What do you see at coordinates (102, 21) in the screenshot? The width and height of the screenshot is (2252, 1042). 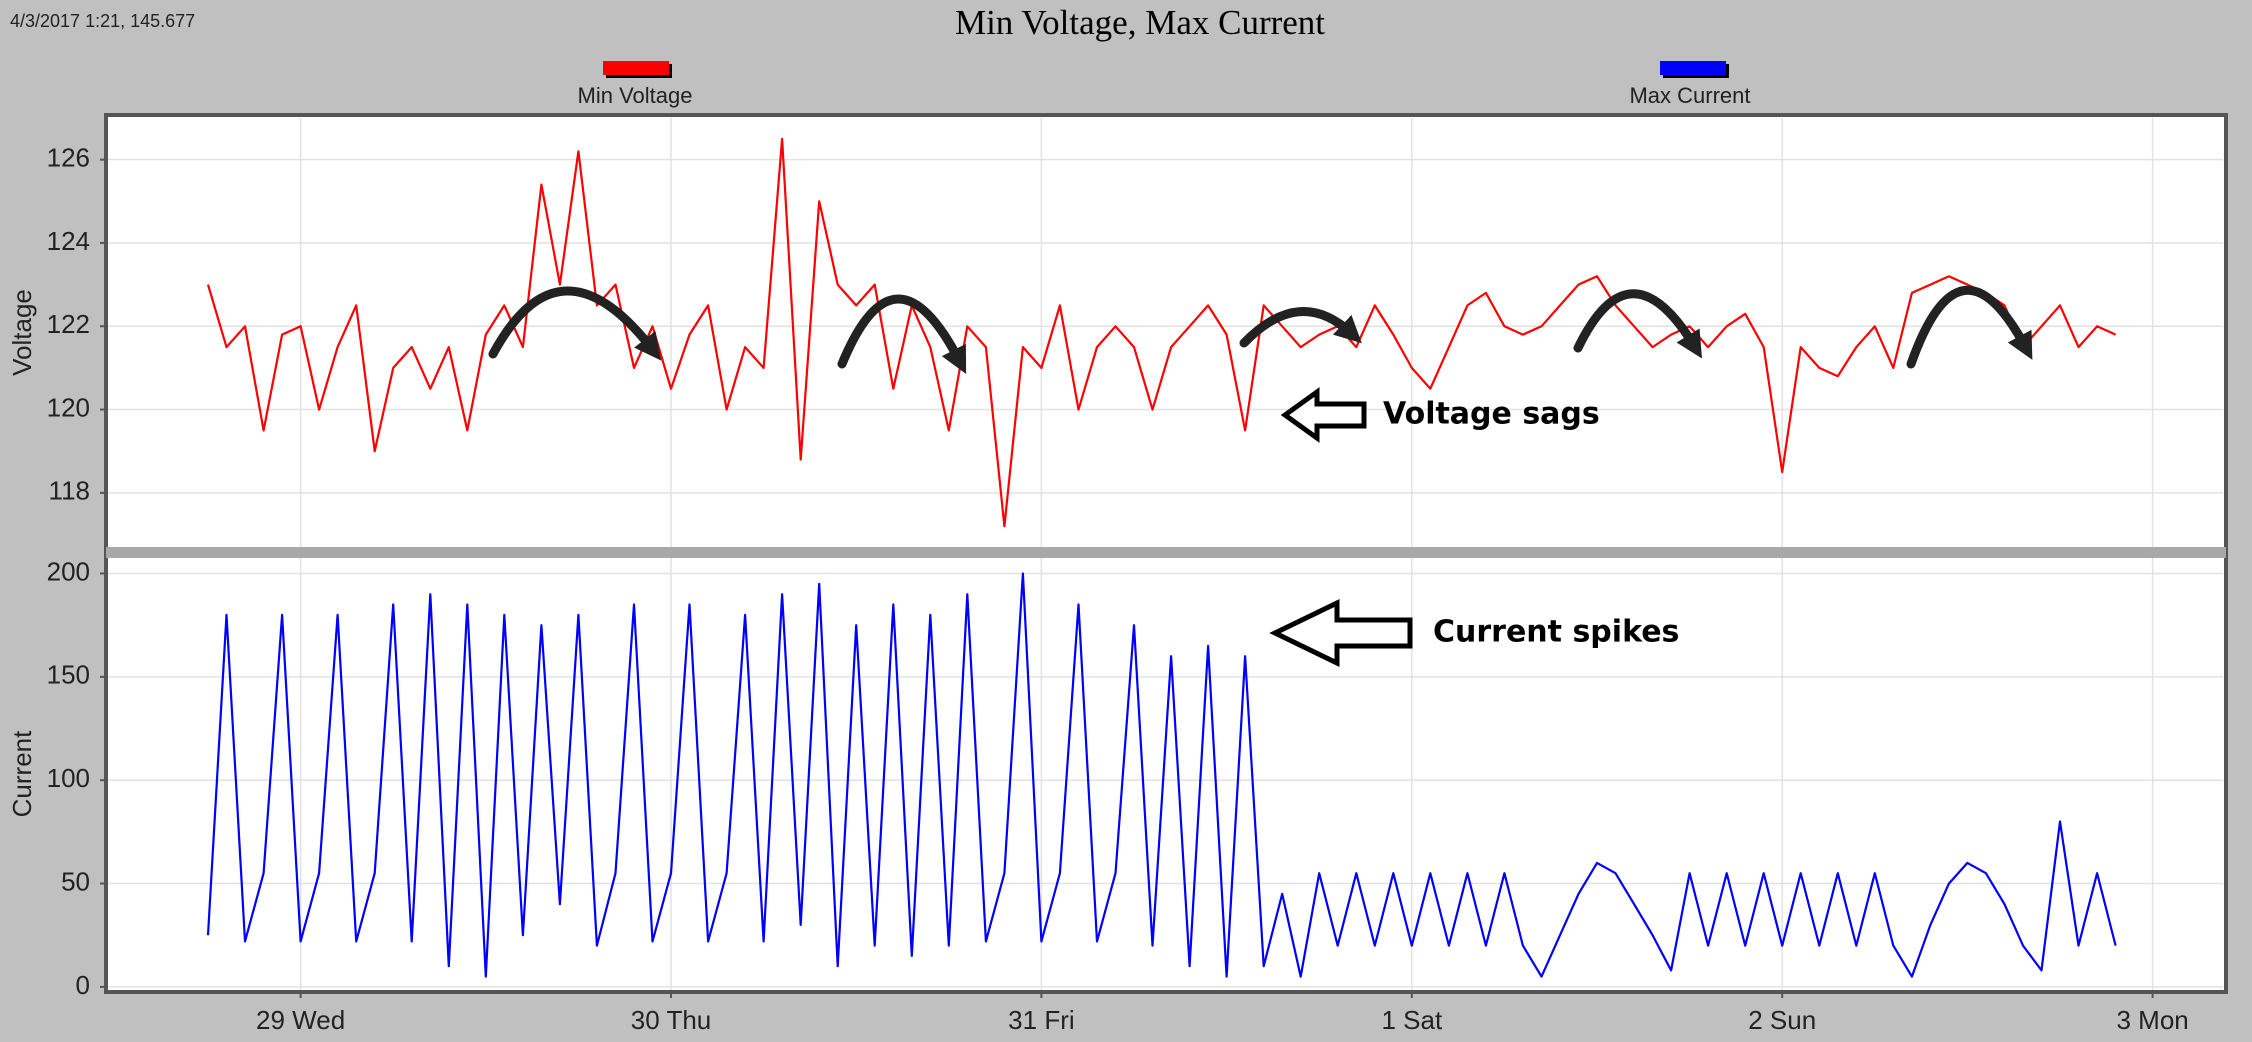 I see `timestamp: 4/3/2017 1:21, 145.677` at bounding box center [102, 21].